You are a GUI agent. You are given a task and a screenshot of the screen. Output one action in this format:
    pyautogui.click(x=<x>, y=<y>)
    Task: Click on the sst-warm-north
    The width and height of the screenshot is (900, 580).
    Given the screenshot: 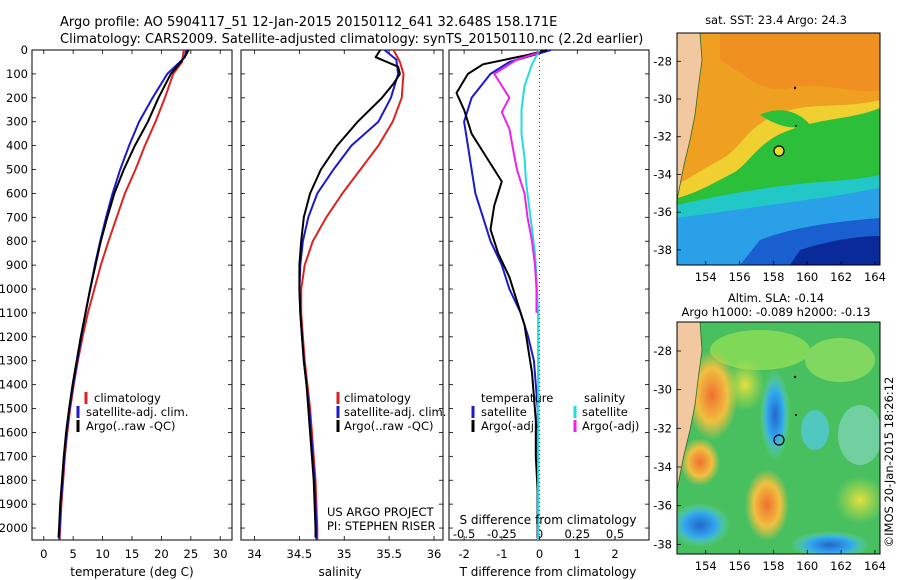 What is the action you would take?
    pyautogui.click(x=800, y=62)
    